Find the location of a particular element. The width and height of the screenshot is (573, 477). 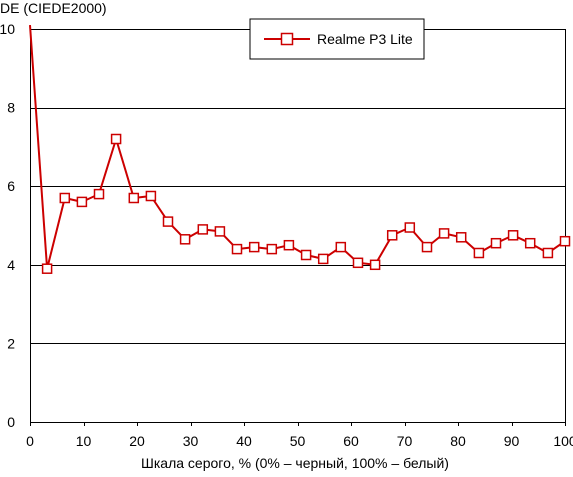

x-tick-label: 30 is located at coordinates (191, 441).